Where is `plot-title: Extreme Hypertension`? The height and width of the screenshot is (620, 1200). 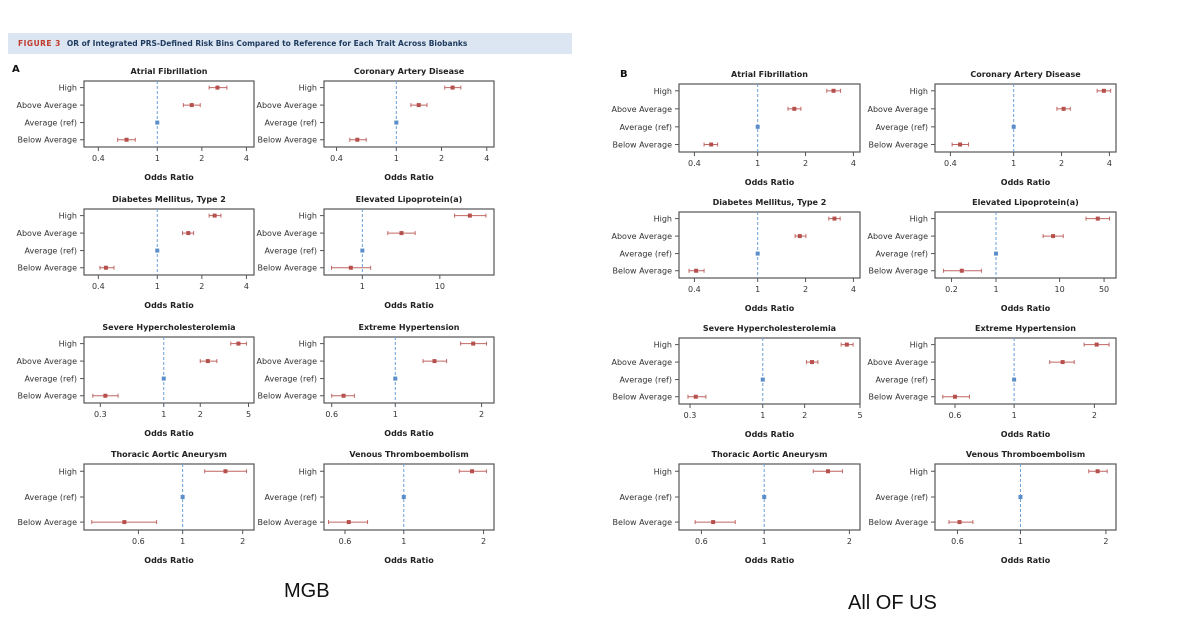
plot-title: Extreme Hypertension is located at coordinates (1025, 328).